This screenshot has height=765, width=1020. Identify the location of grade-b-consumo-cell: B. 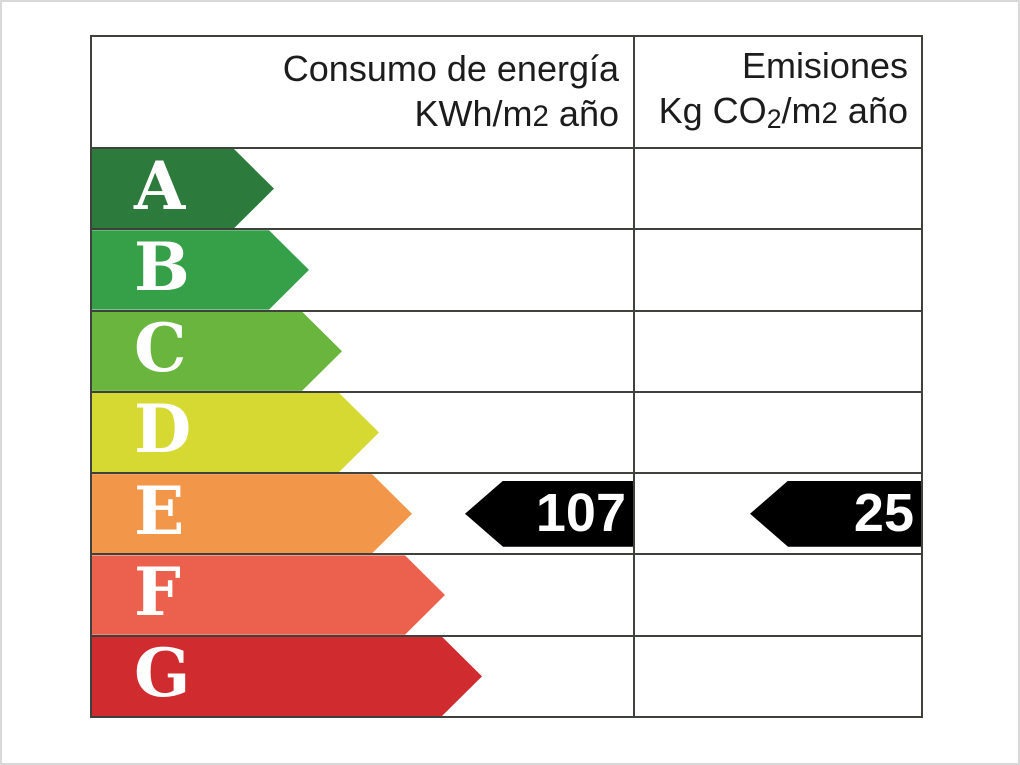
(362, 269).